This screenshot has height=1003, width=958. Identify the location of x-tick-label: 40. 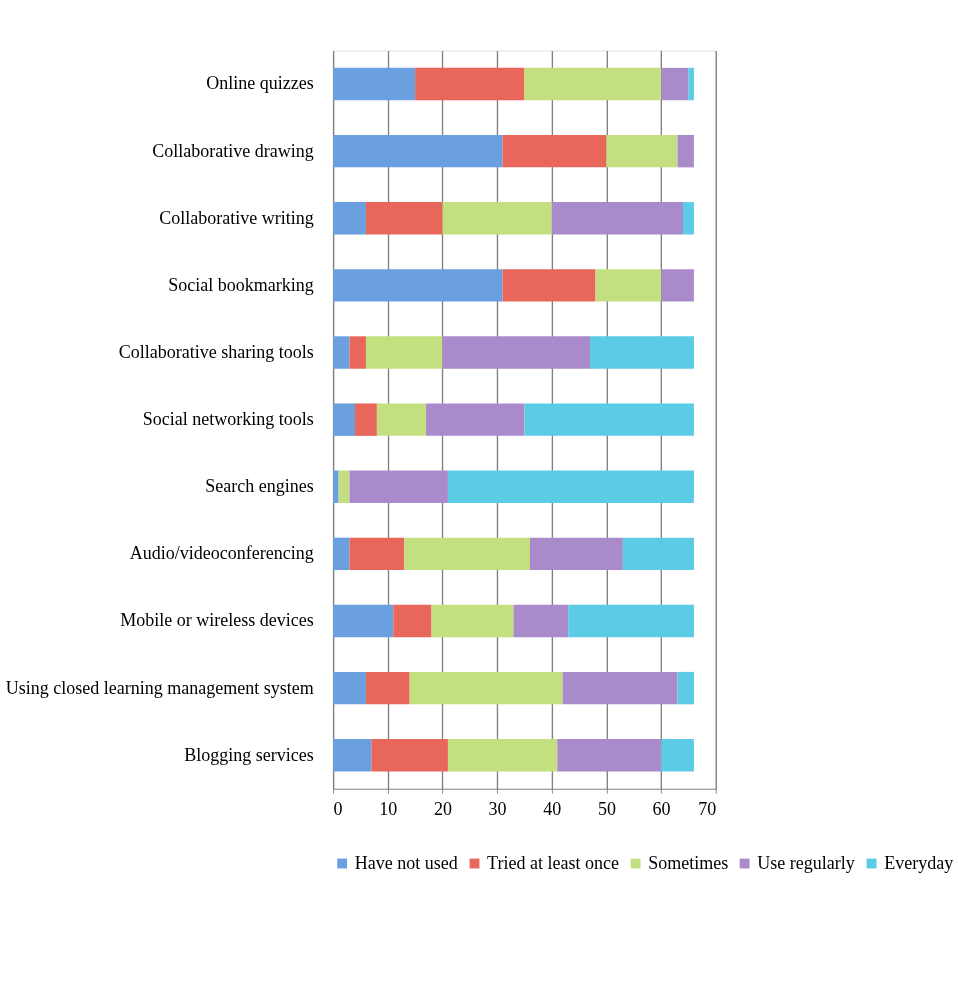
(552, 809).